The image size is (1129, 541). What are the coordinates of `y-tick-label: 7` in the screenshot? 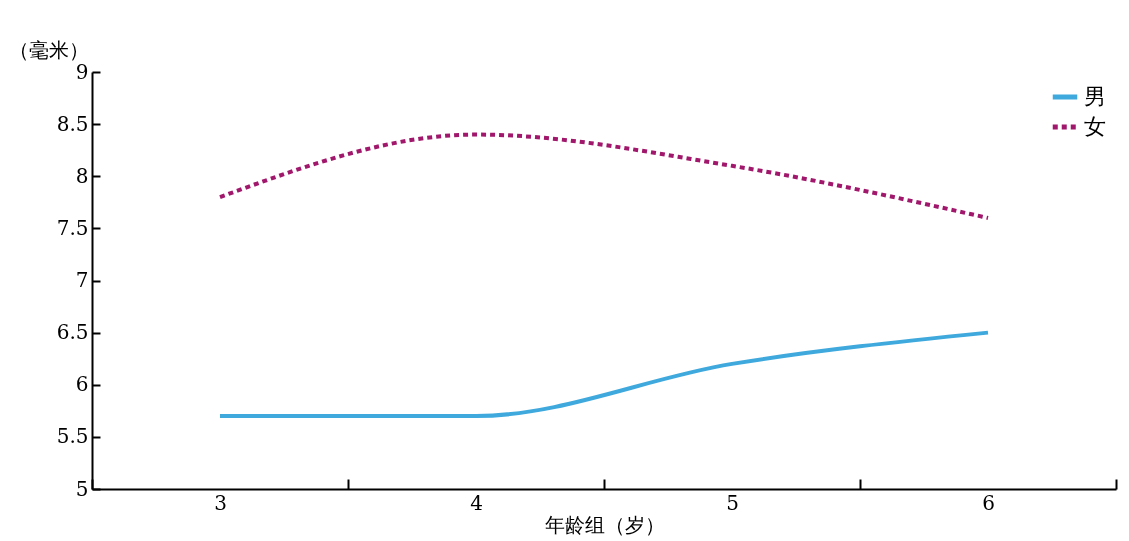 It's located at (82, 280).